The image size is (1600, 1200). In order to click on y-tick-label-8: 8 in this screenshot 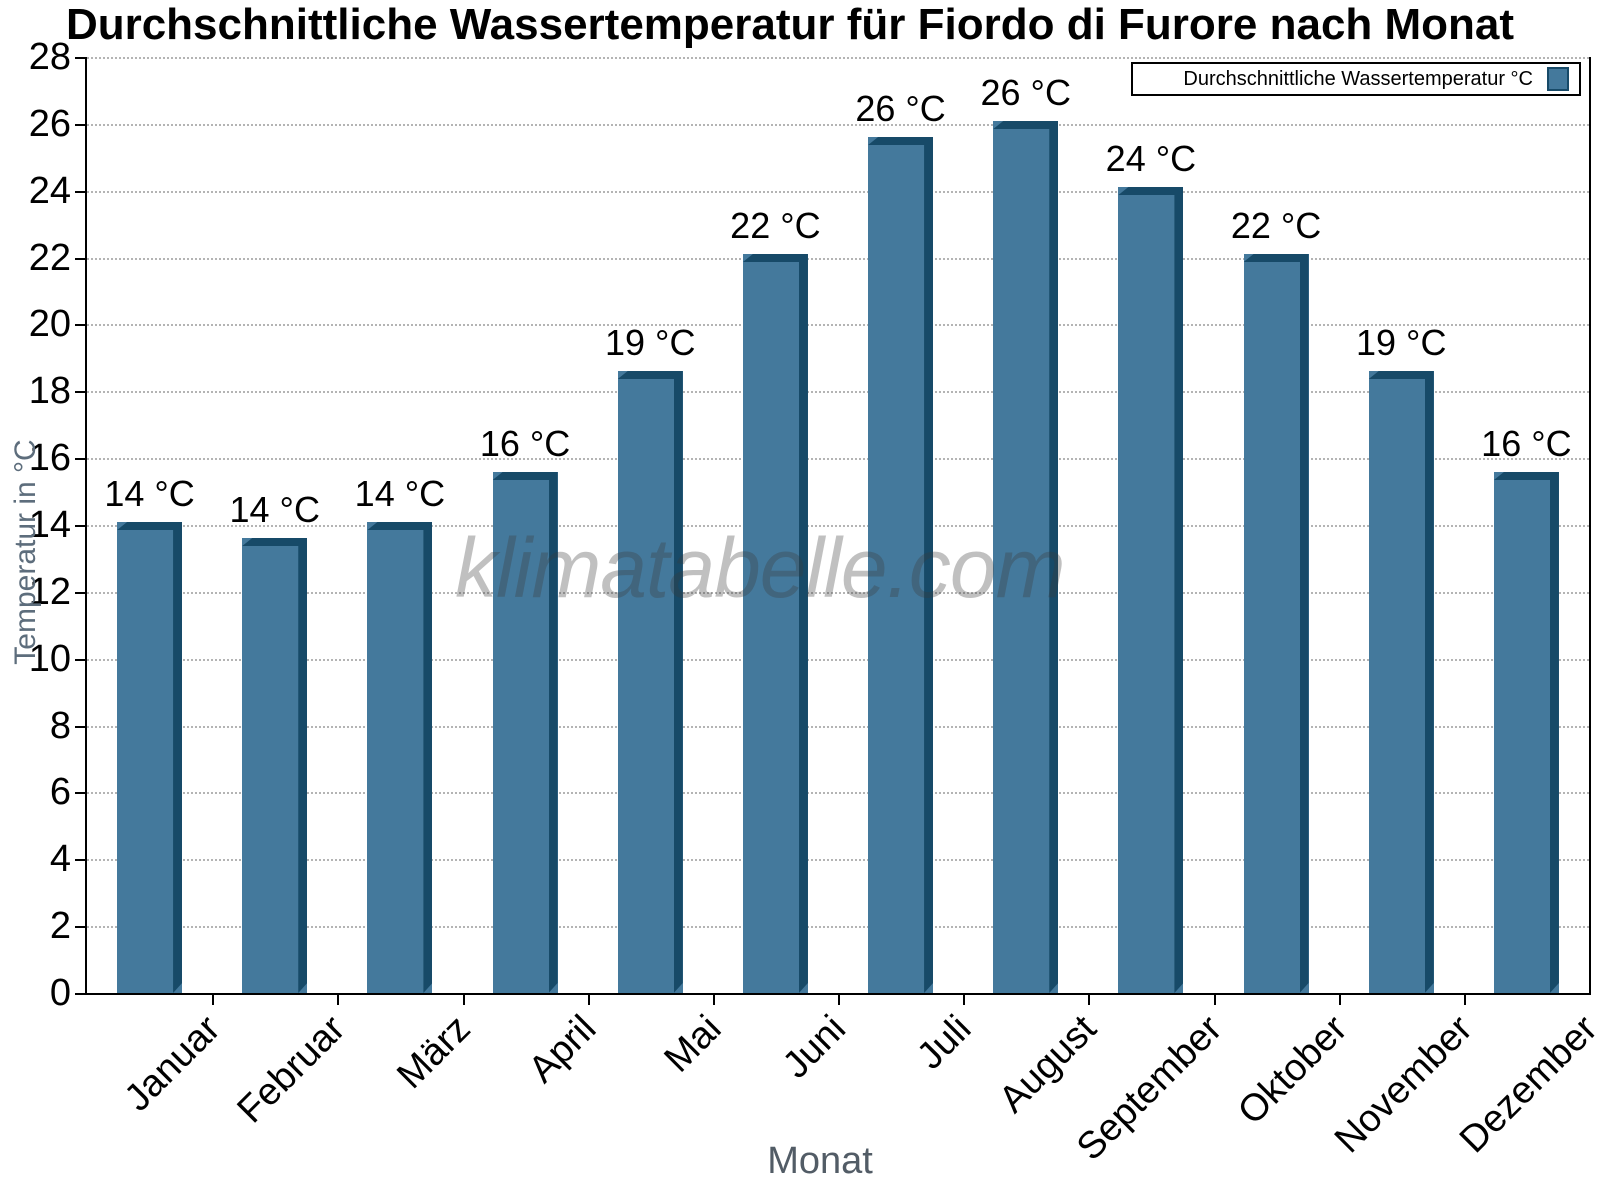, I will do `click(60, 725)`.